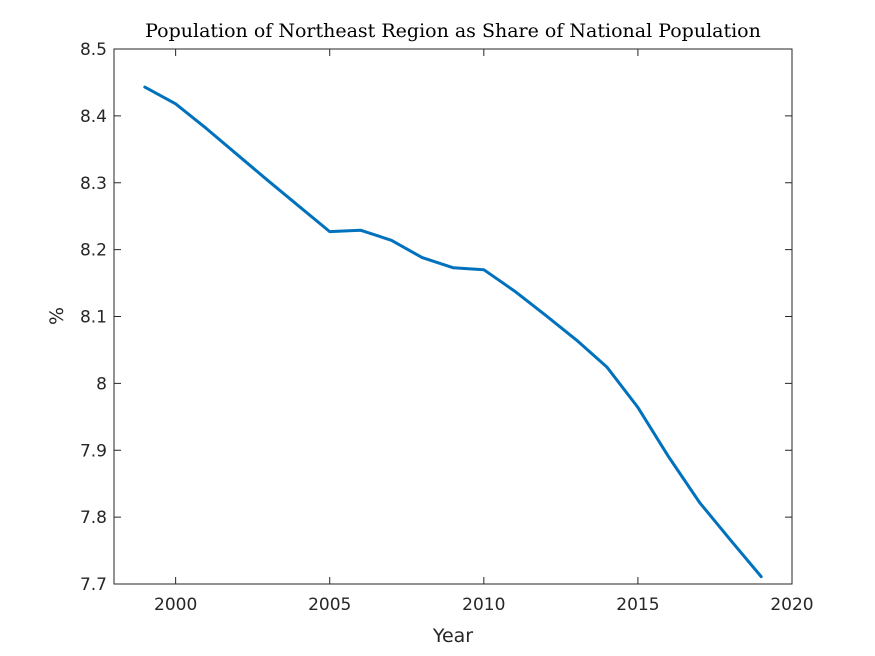 This screenshot has height=656, width=875. What do you see at coordinates (452, 636) in the screenshot?
I see `x-axis-label: Year` at bounding box center [452, 636].